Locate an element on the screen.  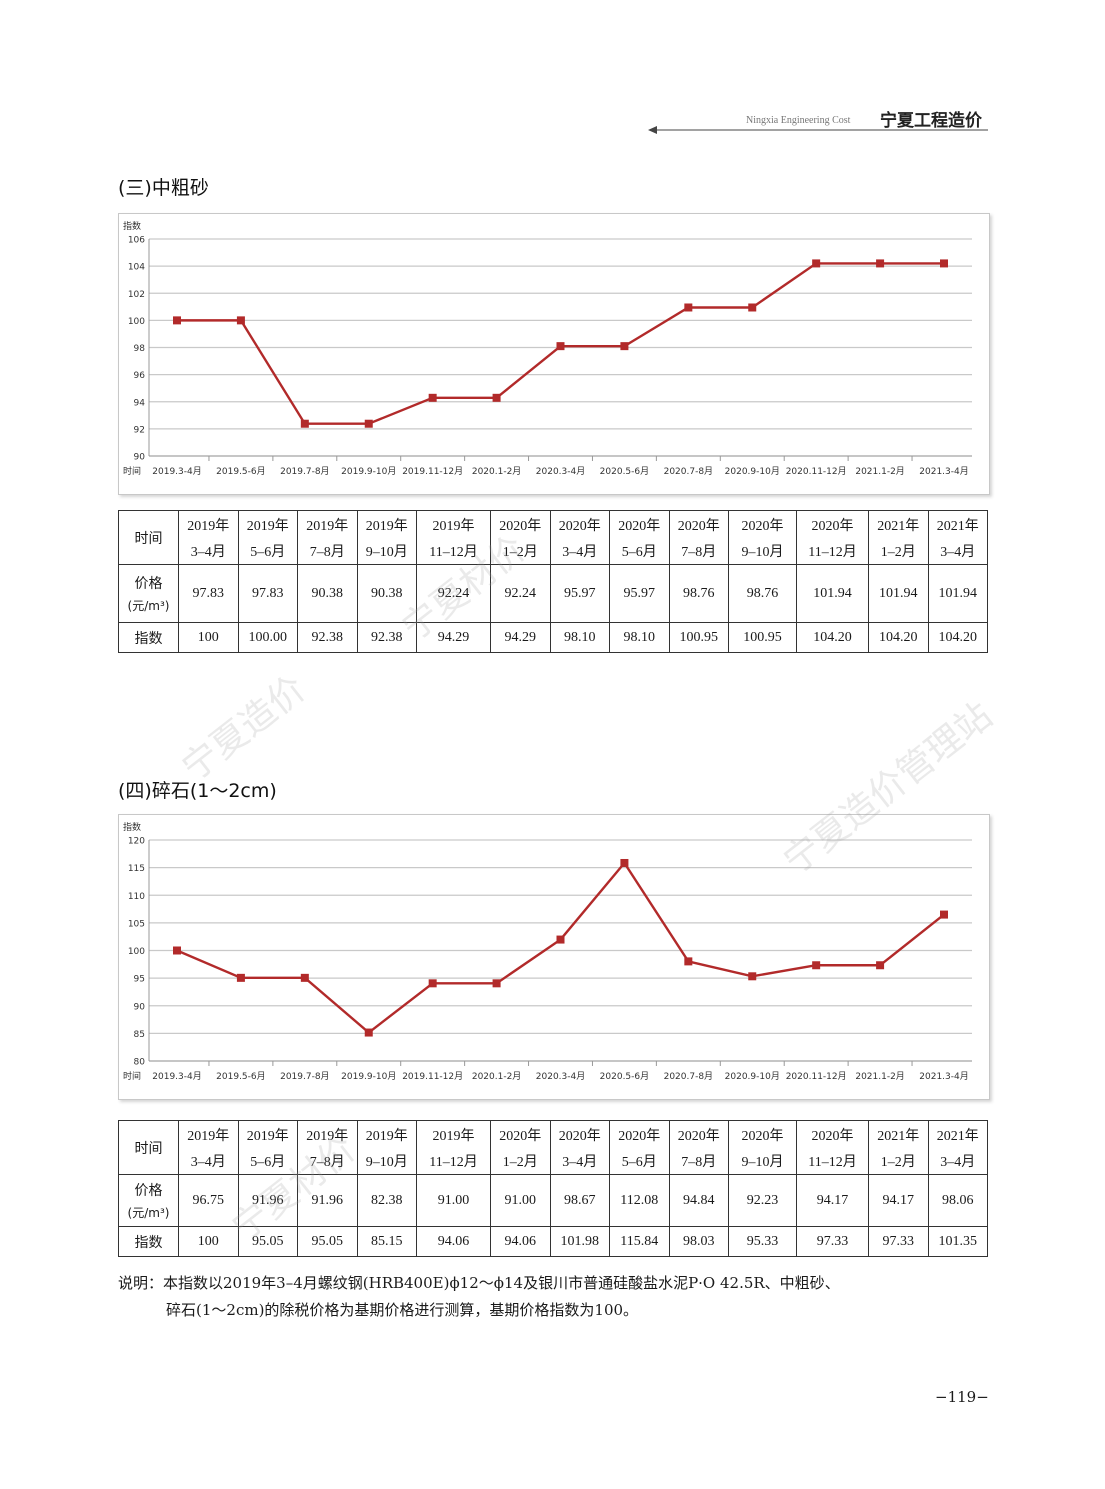
index-cell: 100.95 is located at coordinates (762, 637).